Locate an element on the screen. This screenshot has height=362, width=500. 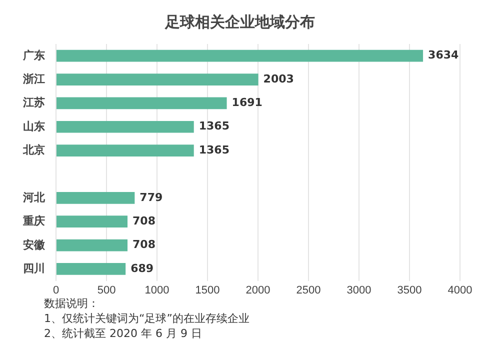
data-label: 3634 is located at coordinates (443, 55).